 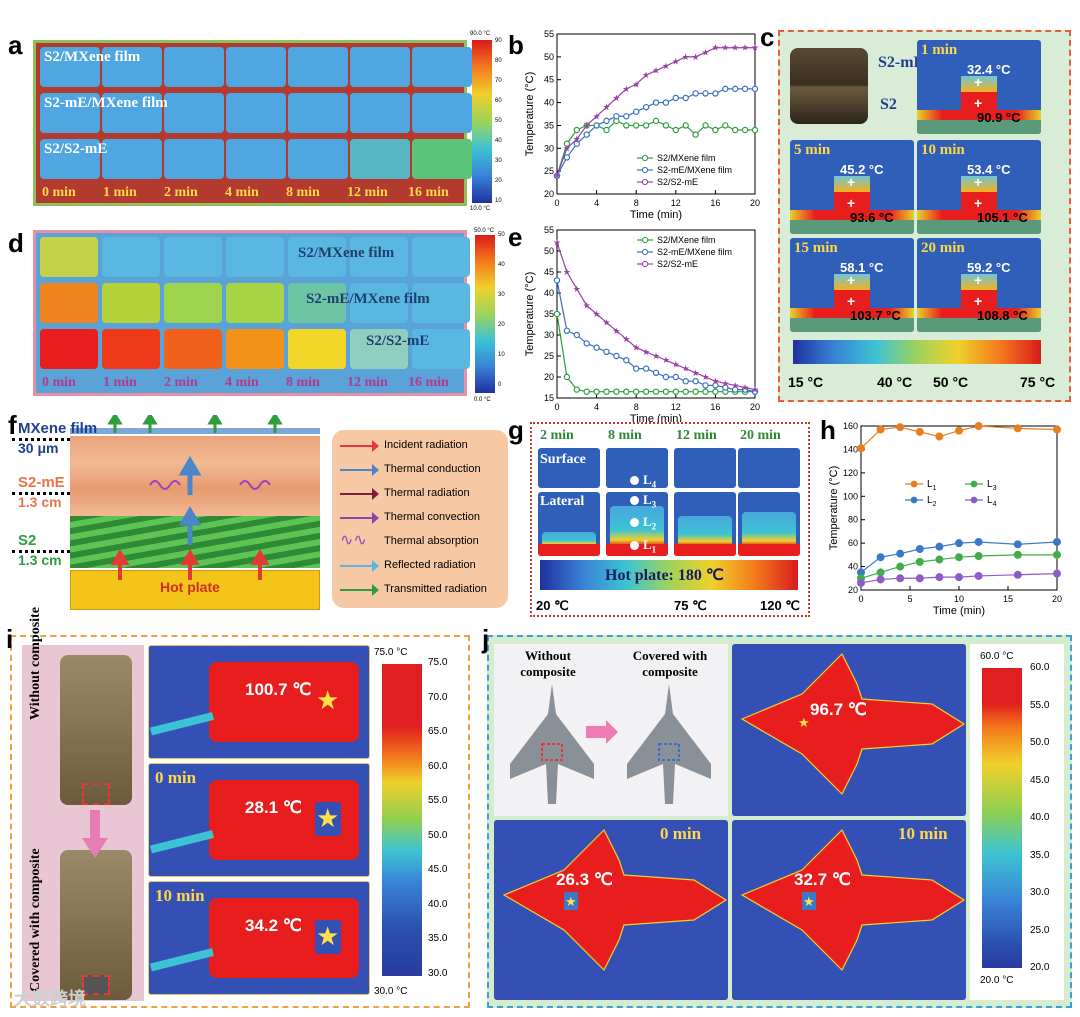 What do you see at coordinates (353, 540) in the screenshot?
I see `wave-icon: ∿∿` at bounding box center [353, 540].